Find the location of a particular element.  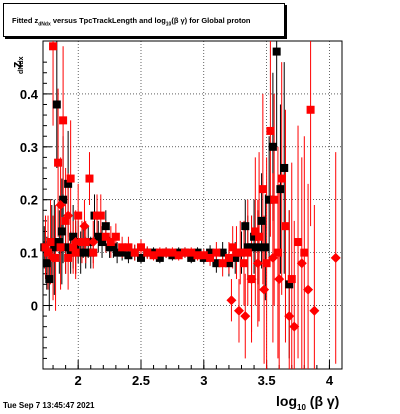

x-tick-label: 3 is located at coordinates (203, 380).